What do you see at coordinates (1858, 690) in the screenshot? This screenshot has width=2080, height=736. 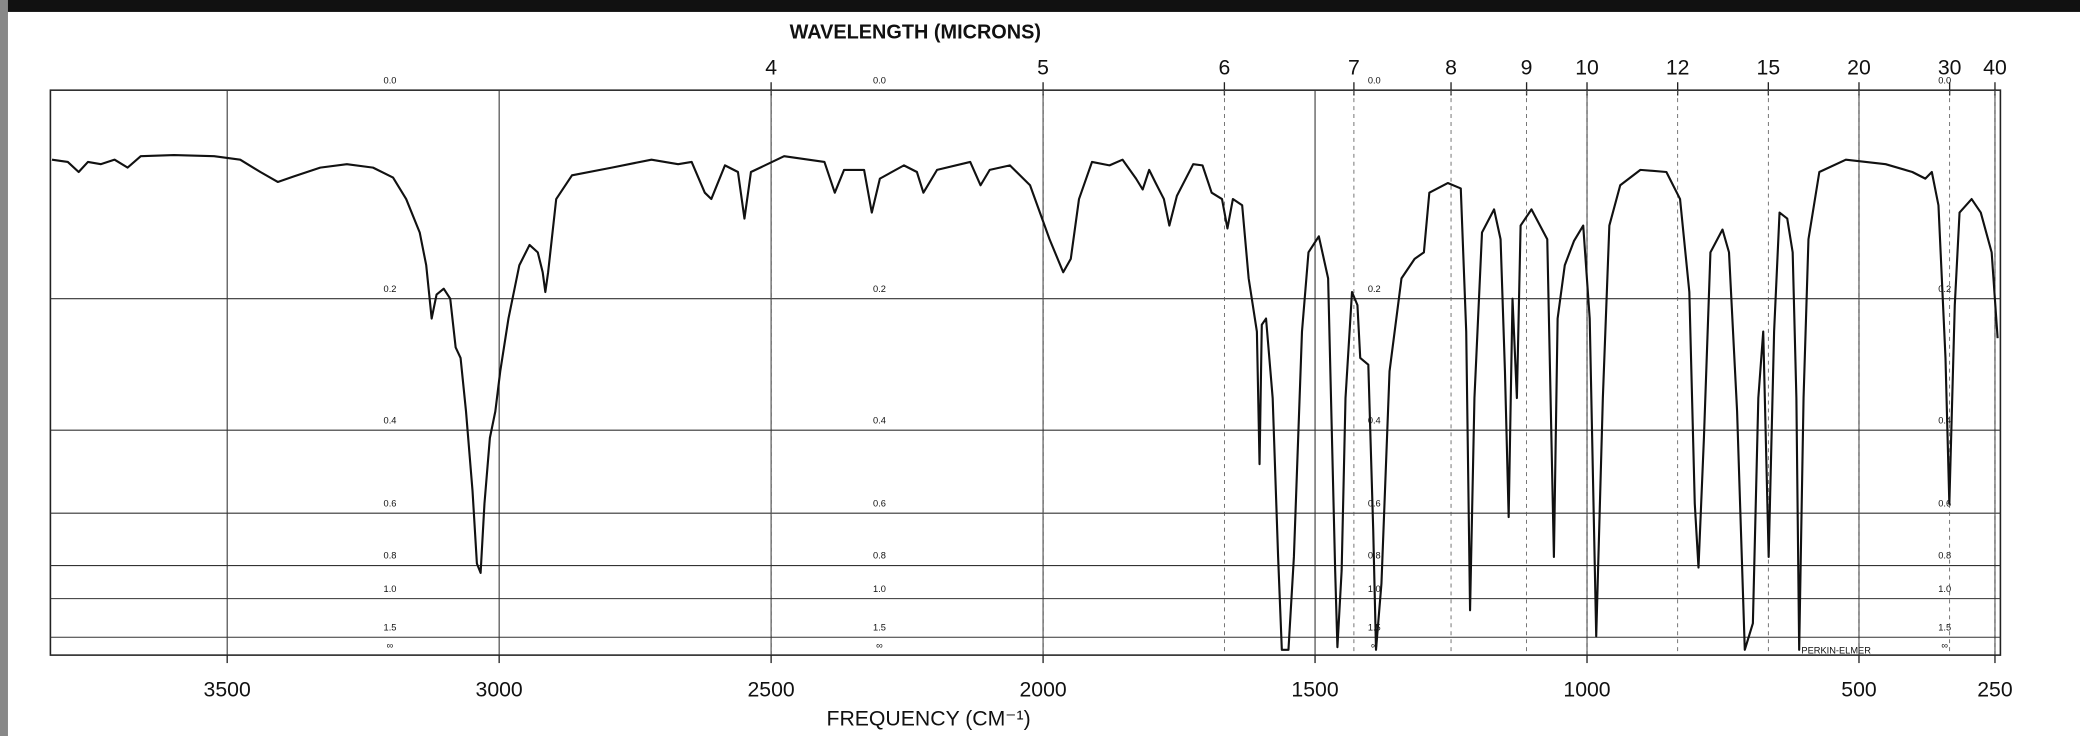 I see `x-tick-label: 500` at bounding box center [1858, 690].